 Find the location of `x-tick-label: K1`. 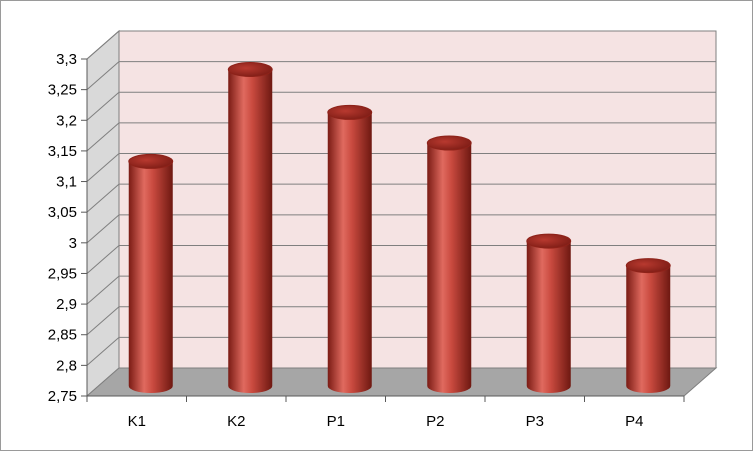

x-tick-label: K1 is located at coordinates (137, 421).